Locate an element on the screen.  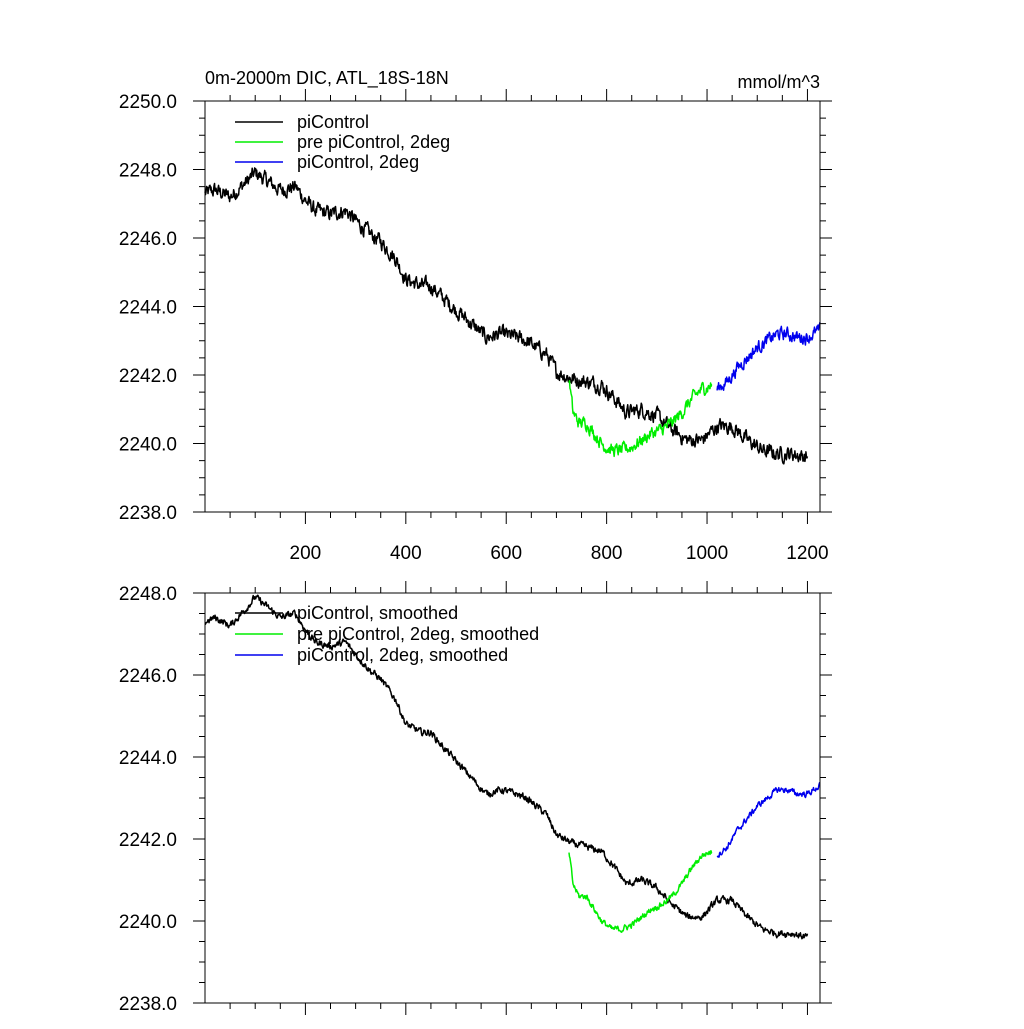
x-tick-label: 200 is located at coordinates (306, 553).